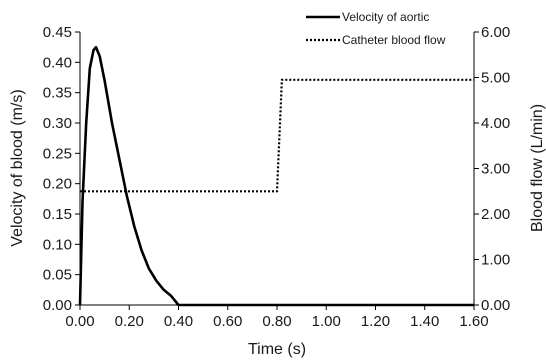 This screenshot has width=546, height=360. I want to click on legend: Velocity of aortic Catheter blood flow, so click(376, 28).